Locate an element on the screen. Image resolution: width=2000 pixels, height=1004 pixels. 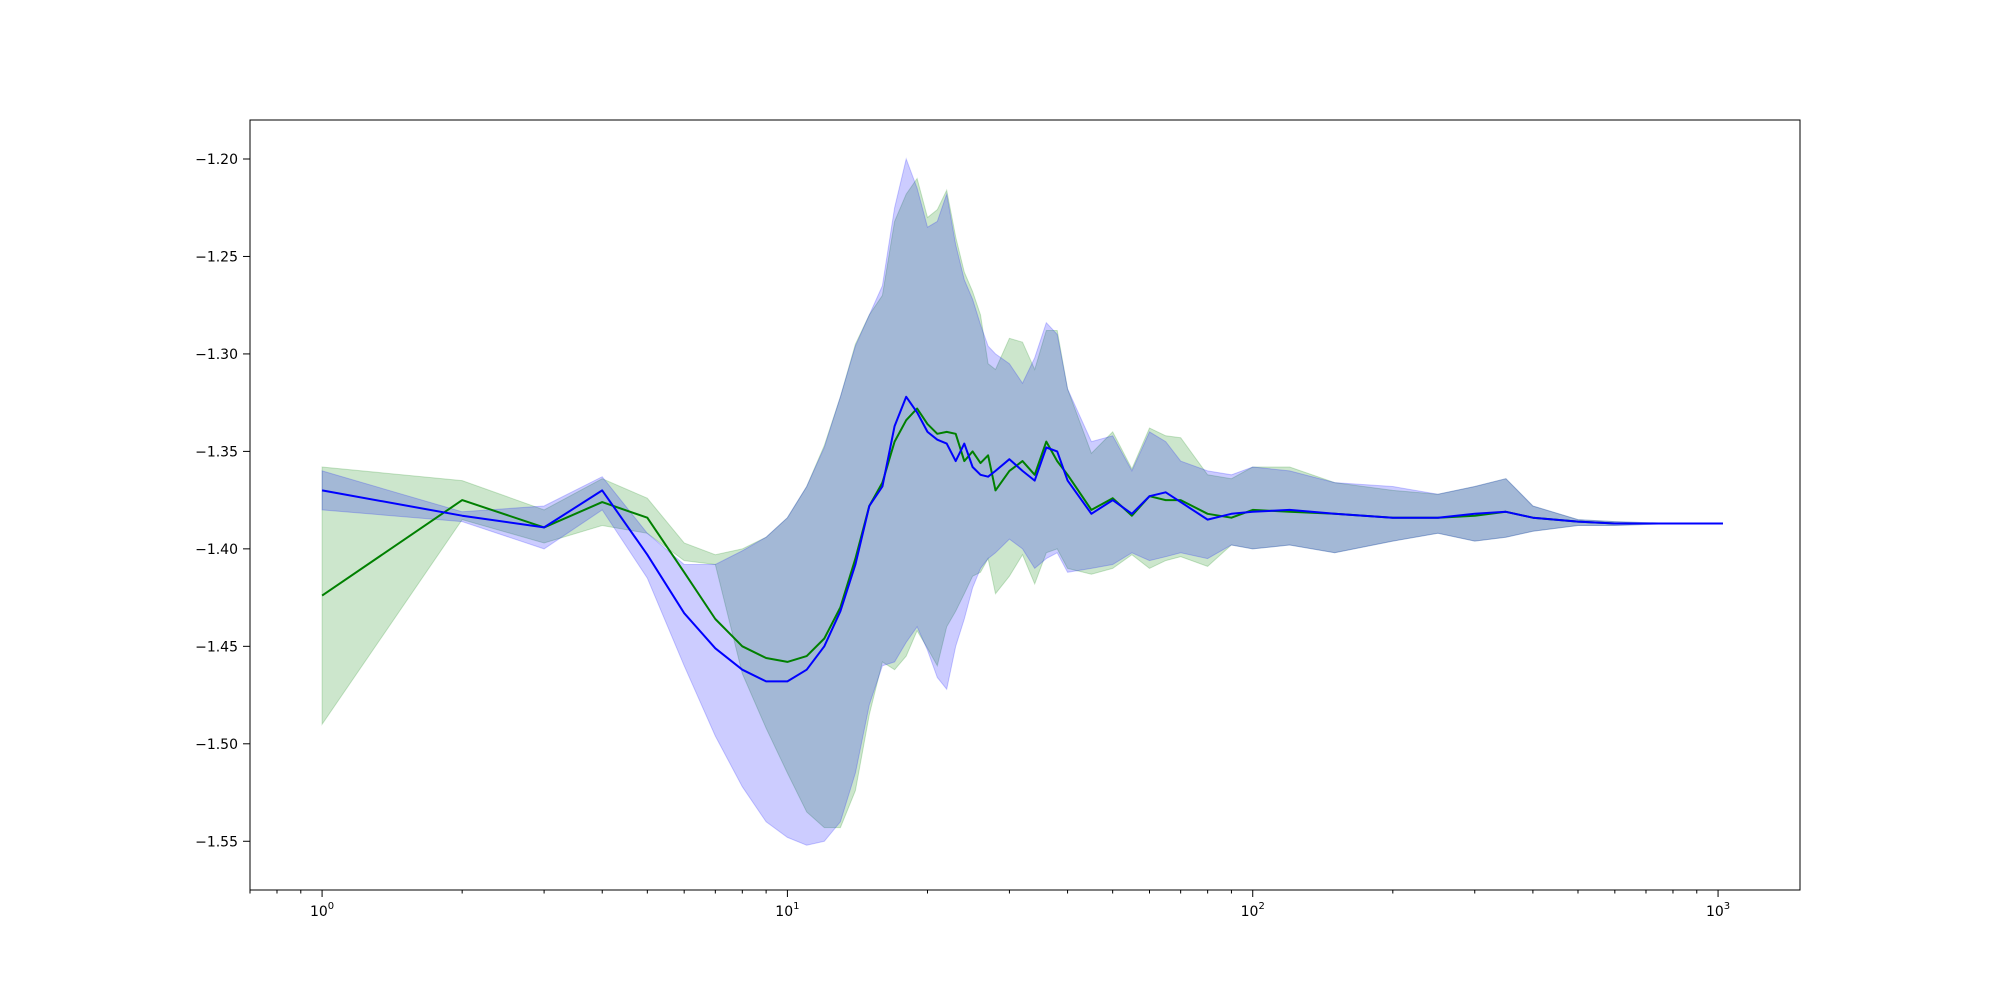
y-tick-label: −1.50 is located at coordinates (216, 745).